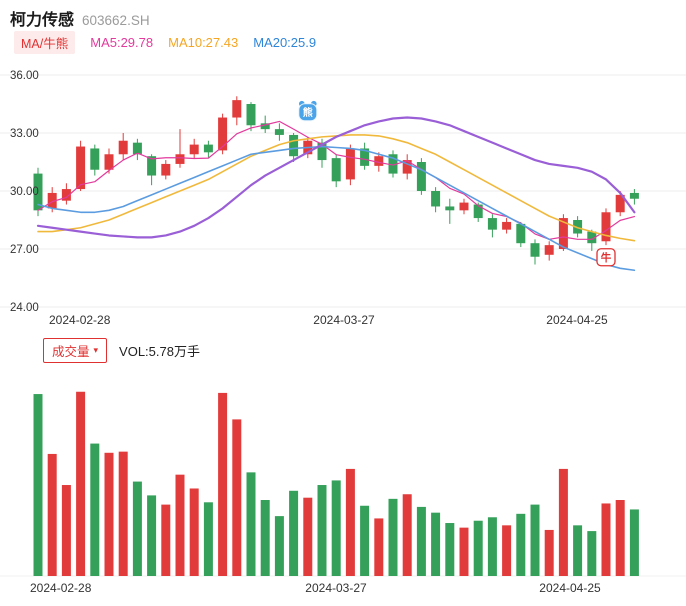 This screenshot has width=686, height=606. Describe the element at coordinates (606, 257) in the screenshot. I see `bull-marker-icon: 牛` at that location.